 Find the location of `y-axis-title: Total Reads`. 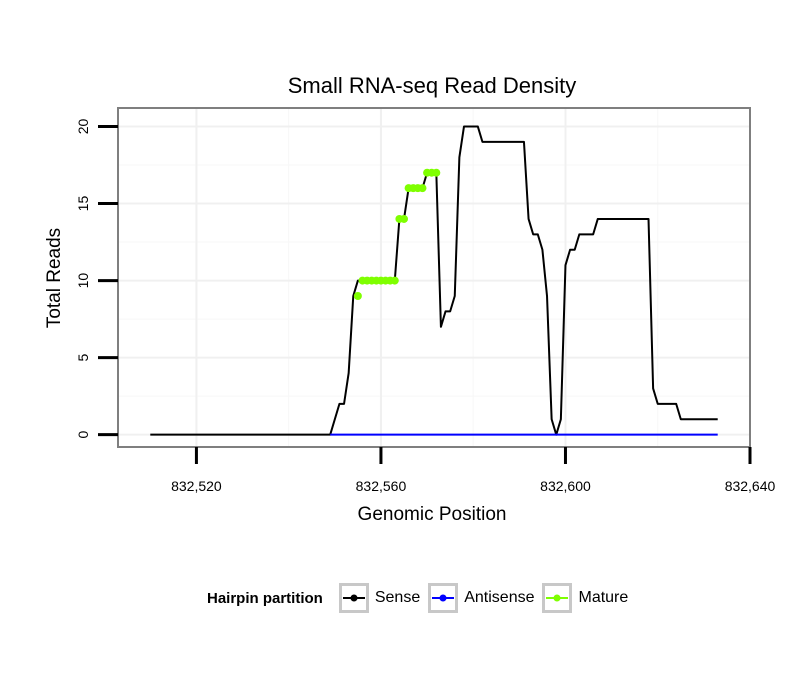

y-axis-title: Total Reads is located at coordinates (54, 278).